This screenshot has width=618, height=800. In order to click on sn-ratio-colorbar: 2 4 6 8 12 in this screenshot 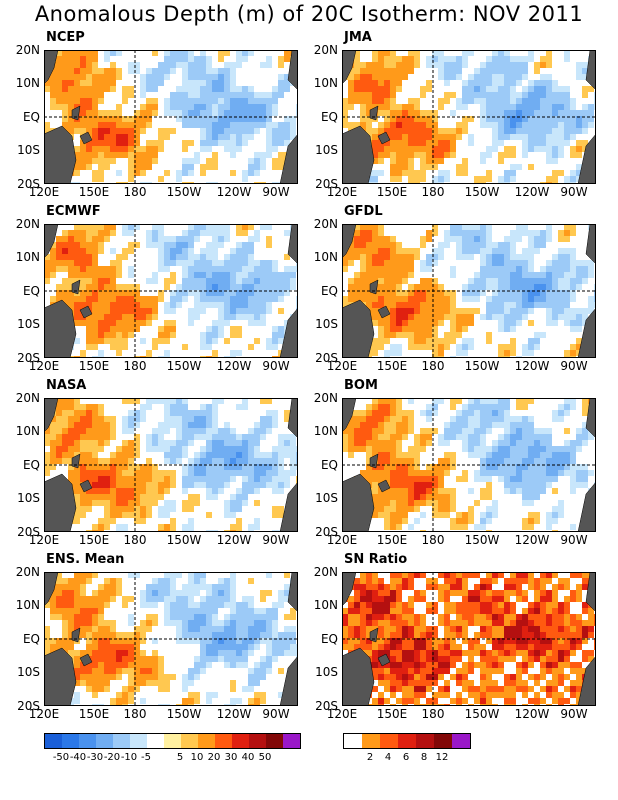, I will do `click(413, 753)`.